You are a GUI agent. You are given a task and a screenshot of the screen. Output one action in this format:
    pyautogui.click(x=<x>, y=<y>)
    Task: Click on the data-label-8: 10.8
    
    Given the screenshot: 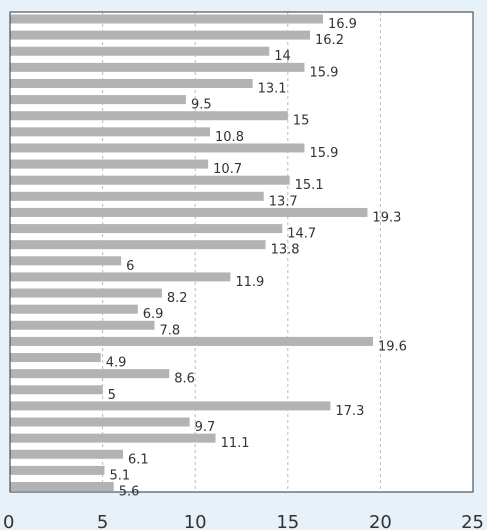 What is the action you would take?
    pyautogui.click(x=229, y=137)
    